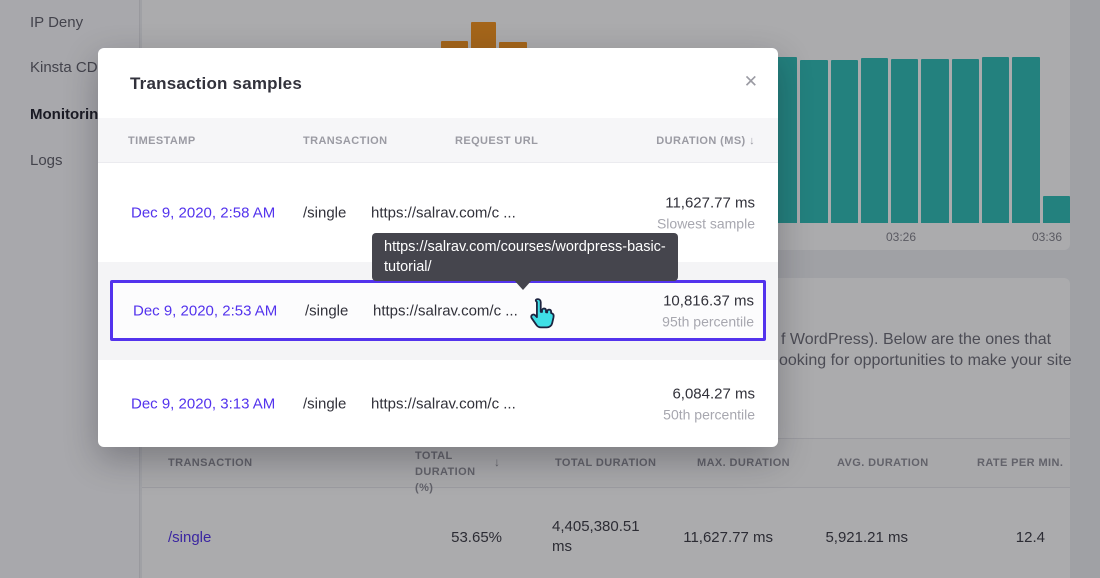 This screenshot has height=578, width=1100. What do you see at coordinates (596, 536) in the screenshot?
I see `total-duration-value: 4,405,380.51 ms` at bounding box center [596, 536].